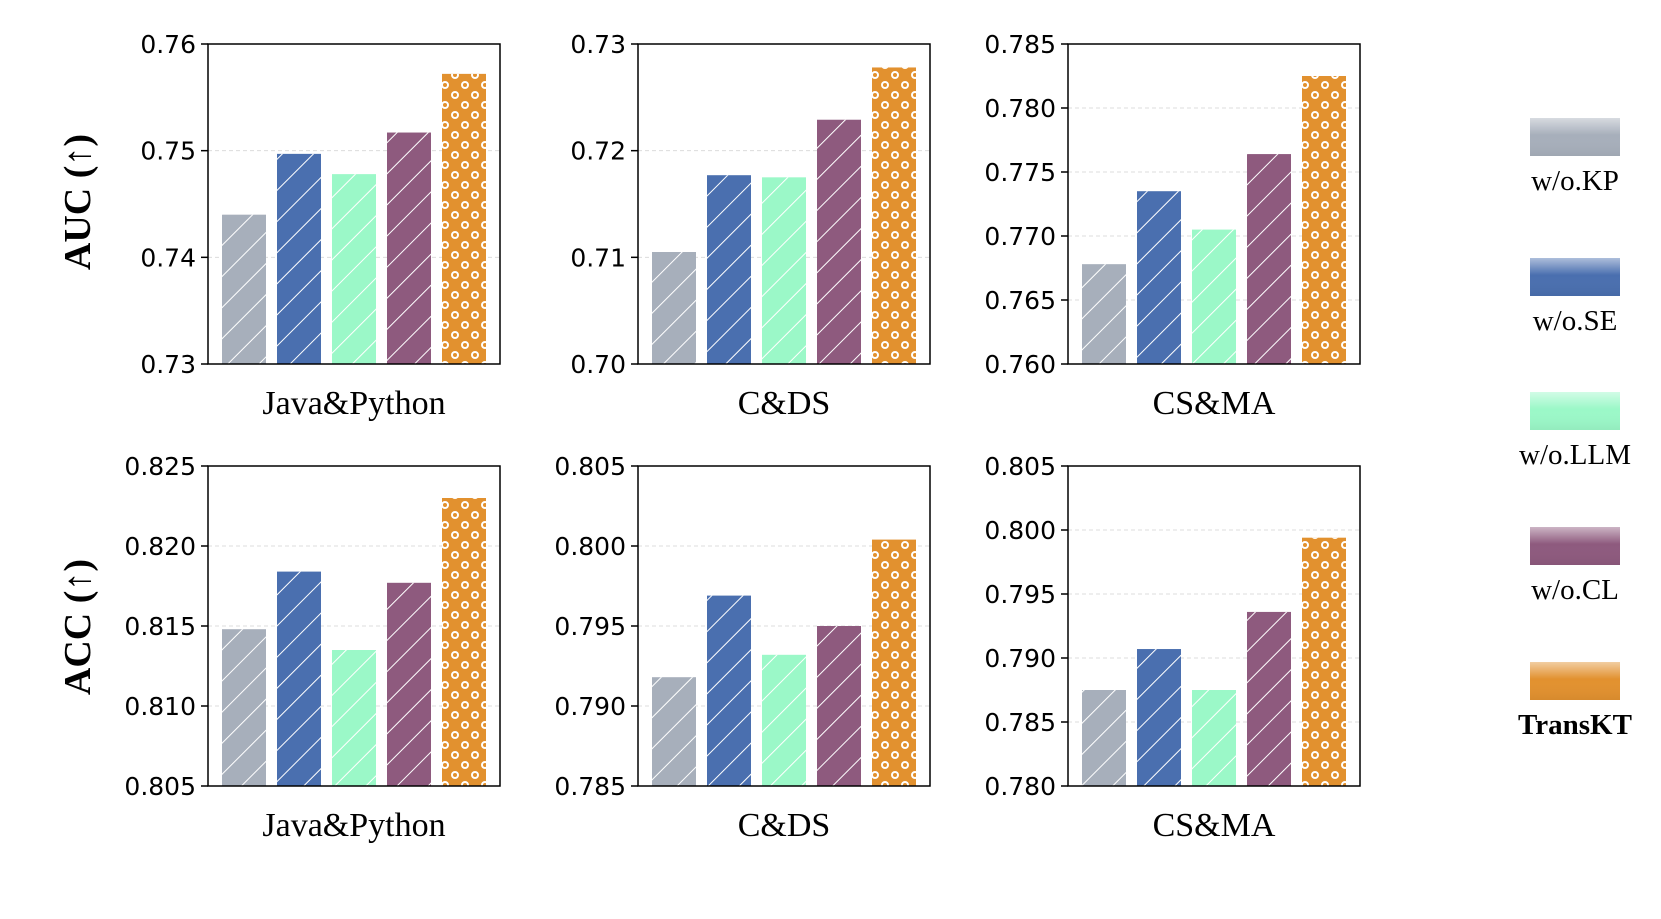 Image resolution: width=1661 pixels, height=919 pixels. Describe the element at coordinates (1020, 300) in the screenshot. I see `y-tick-label: 0.765` at that location.